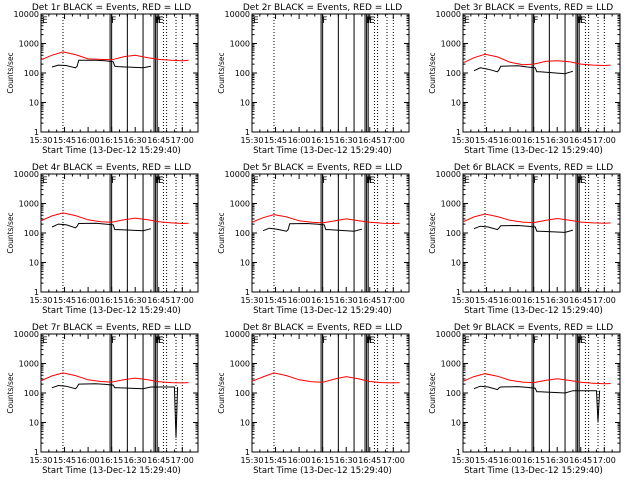 This screenshot has width=640, height=484. Describe the element at coordinates (322, 168) in the screenshot. I see `panel-title: Det 5r BLACK = Events, RED = LLD` at that location.